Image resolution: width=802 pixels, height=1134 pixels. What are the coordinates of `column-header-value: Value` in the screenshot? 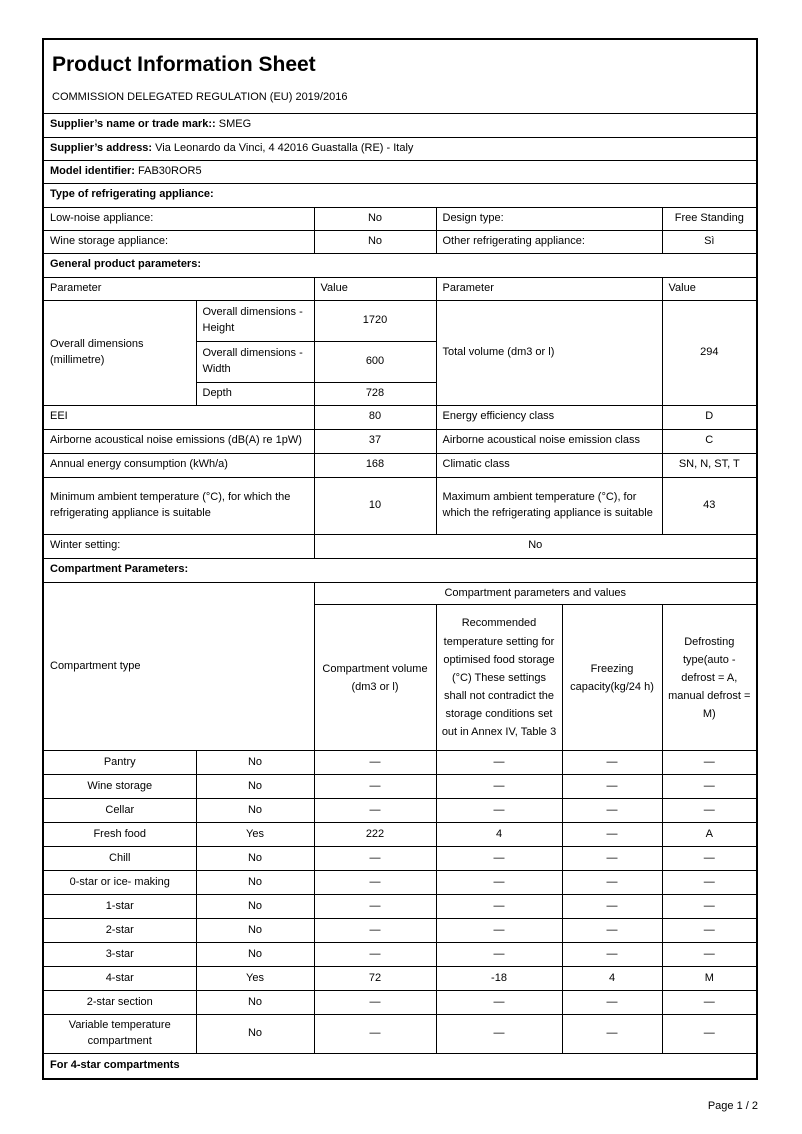 It's located at (709, 288).